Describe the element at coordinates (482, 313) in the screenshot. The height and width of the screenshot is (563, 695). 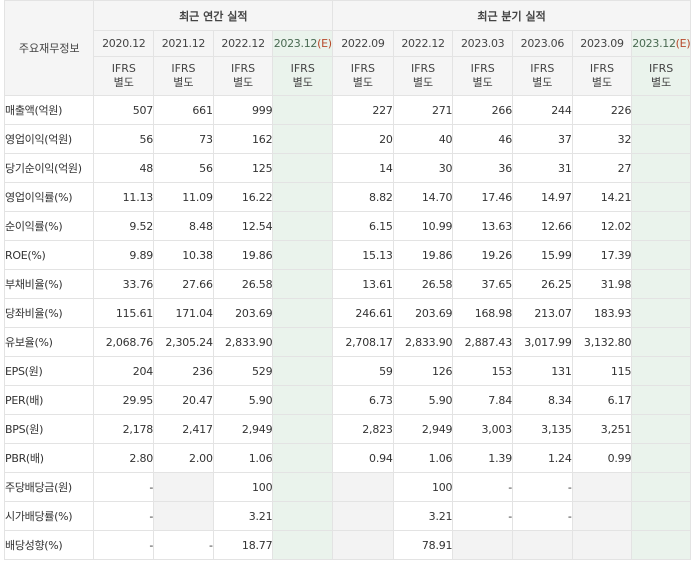
I see `table-cell: 168.98` at that location.